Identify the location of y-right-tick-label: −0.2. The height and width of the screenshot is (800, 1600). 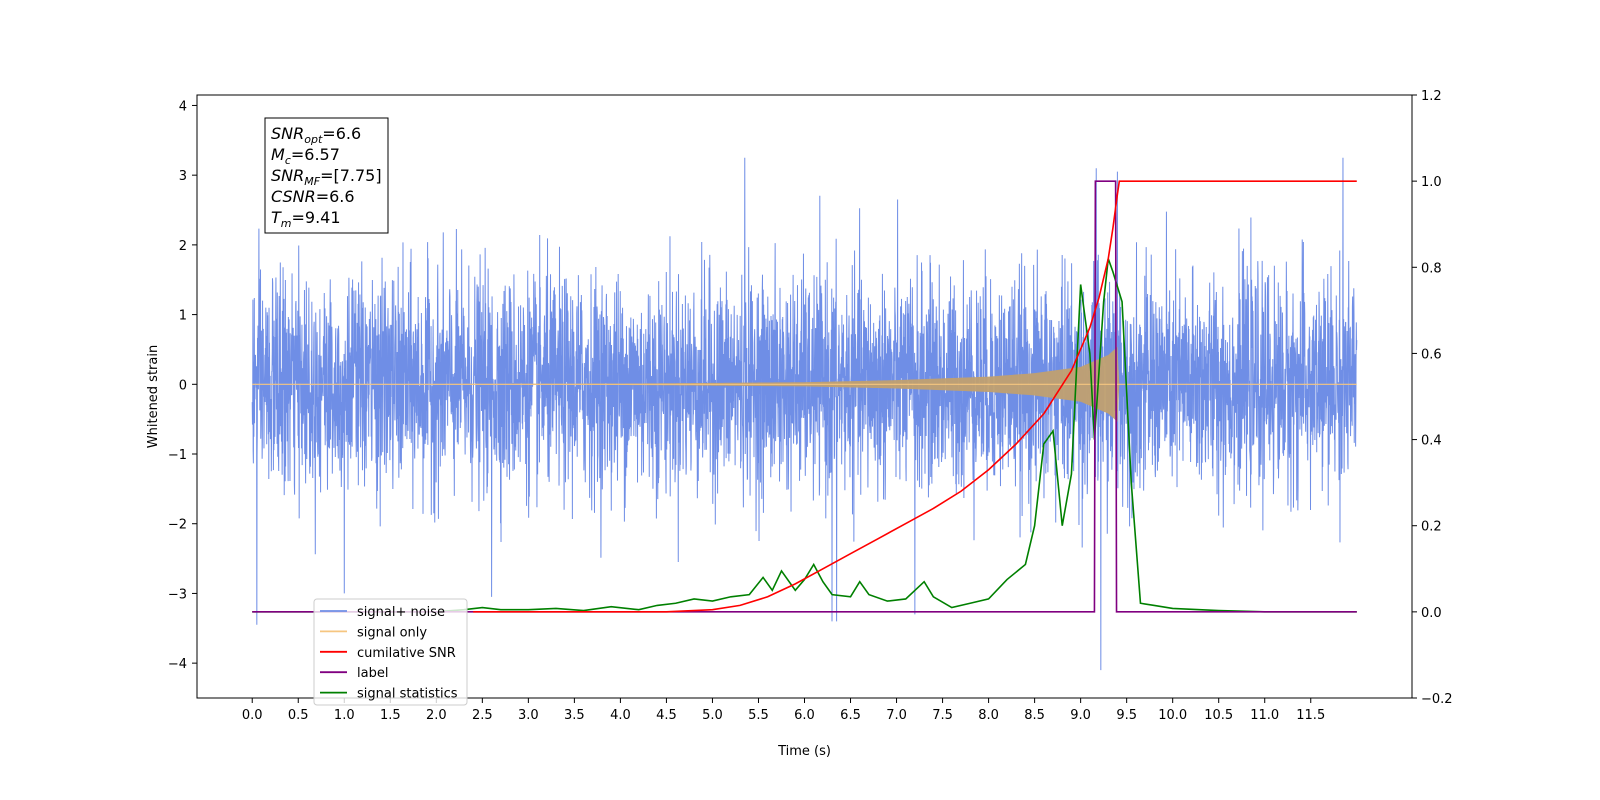
(1437, 699).